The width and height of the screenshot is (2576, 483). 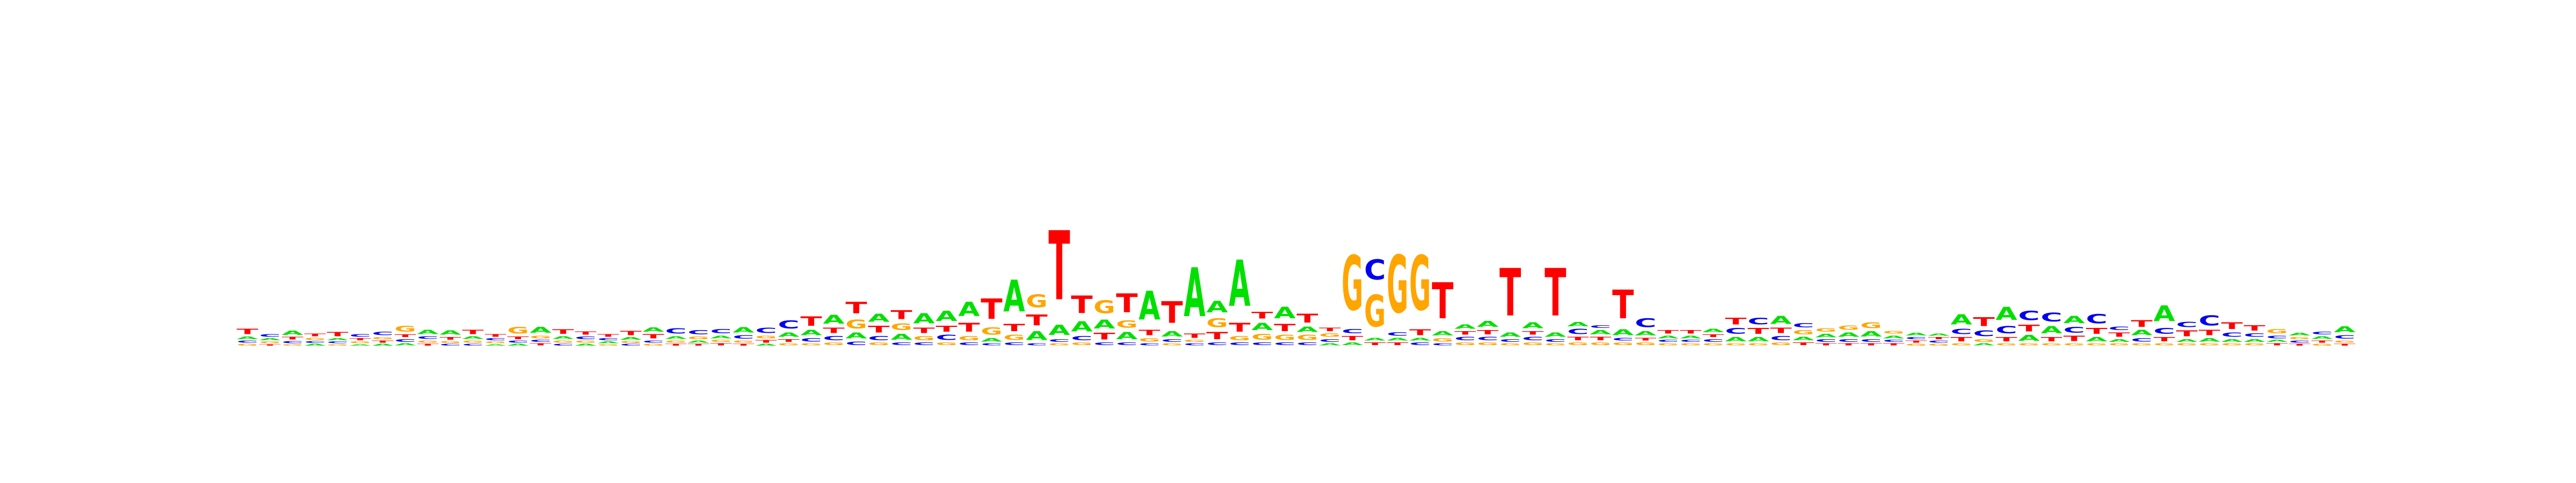 I want to click on logo-letter-c-pos-72-2: C, so click(x=1848, y=340).